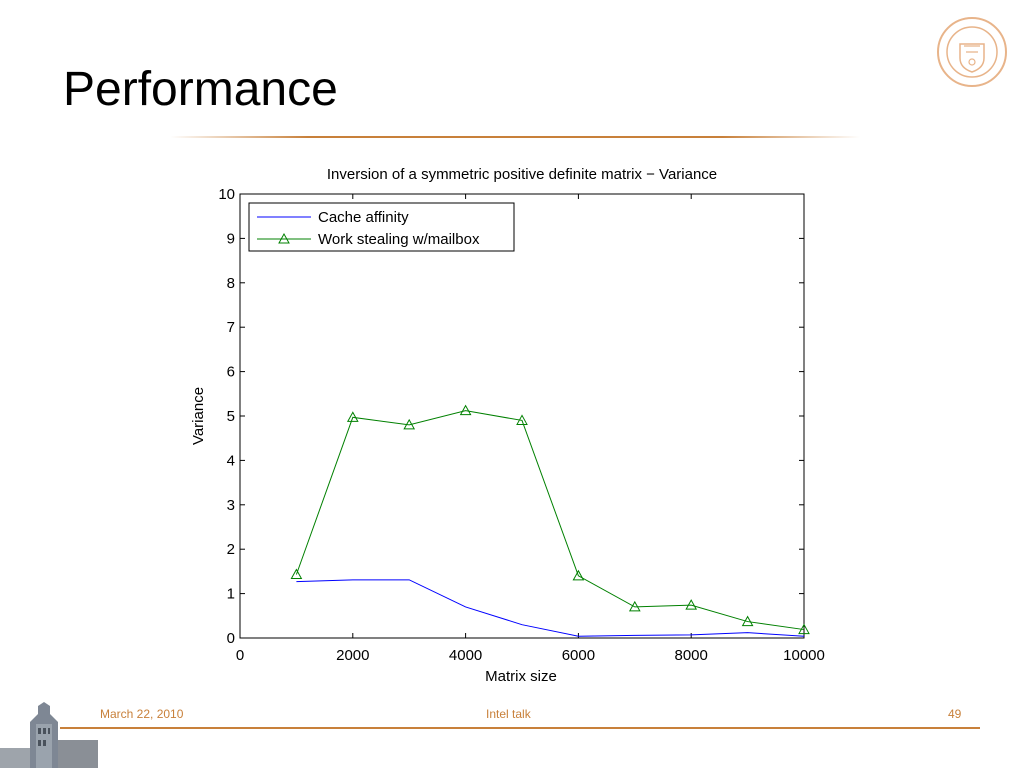 This screenshot has width=1024, height=768. I want to click on footer-title: Intel talk, so click(508, 714).